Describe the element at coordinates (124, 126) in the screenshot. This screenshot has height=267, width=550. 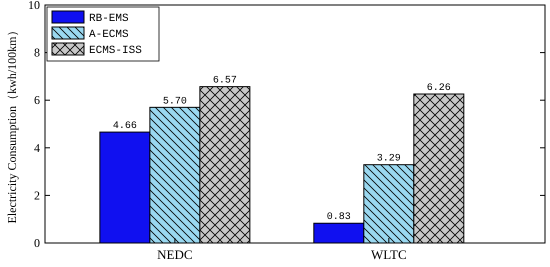
I see `data-label: 4.66` at that location.